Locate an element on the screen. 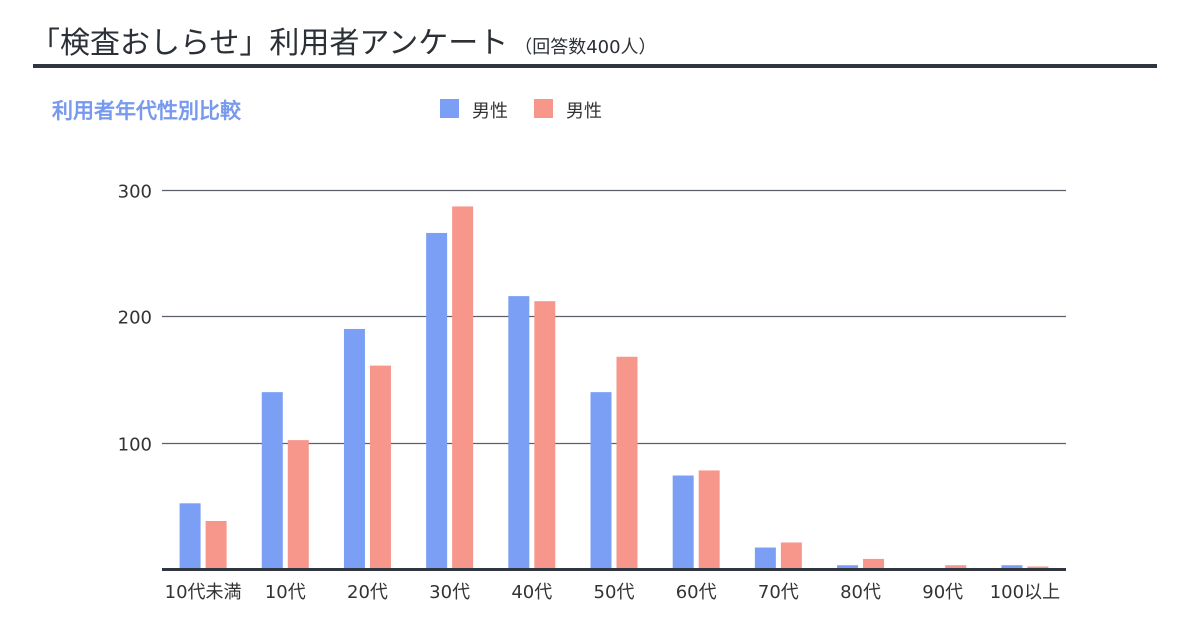 The image size is (1200, 630). y-tick-label-300: 300 is located at coordinates (135, 192).